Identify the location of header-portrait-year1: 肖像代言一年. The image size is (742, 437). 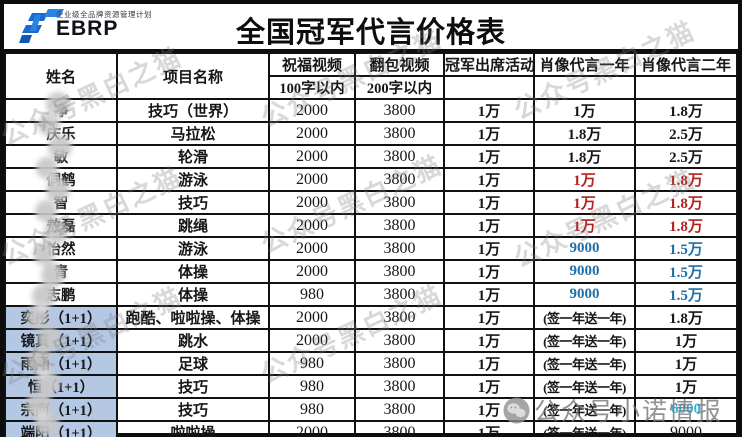
(584, 64).